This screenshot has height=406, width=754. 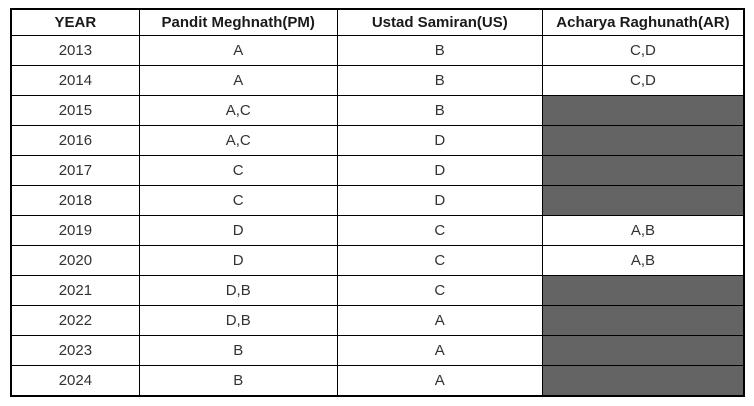 I want to click on table-row-2018: 2018 C D, so click(x=377, y=200).